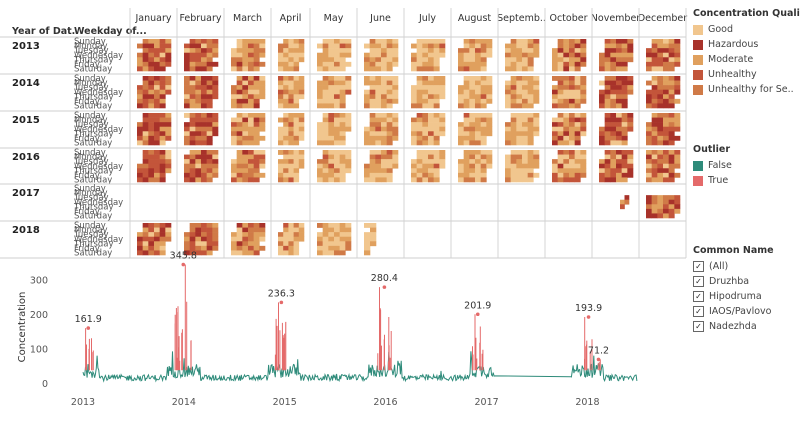 The width and height of the screenshot is (800, 428). I want to click on legend-item: Hazardous, so click(746, 44).